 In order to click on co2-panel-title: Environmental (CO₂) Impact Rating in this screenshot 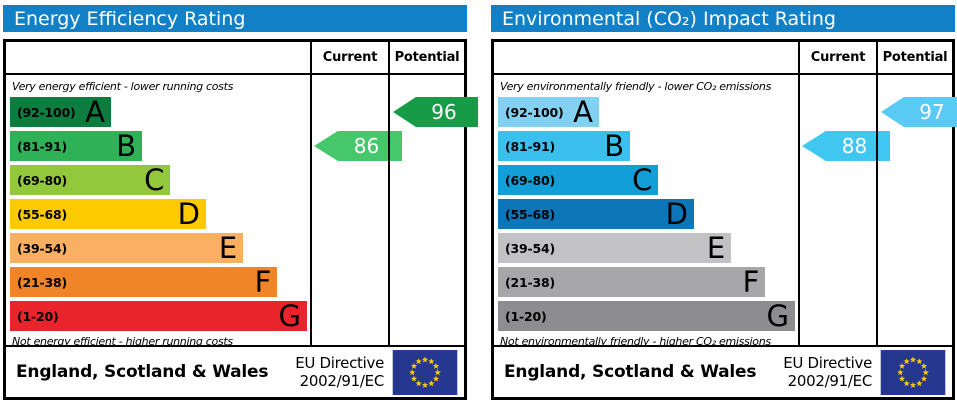, I will do `click(723, 18)`.